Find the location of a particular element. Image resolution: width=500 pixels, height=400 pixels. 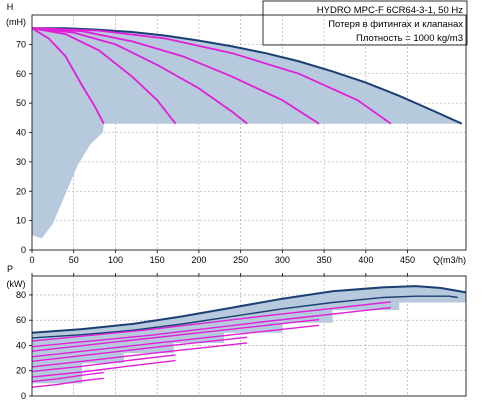

head-xtick-label: 200 is located at coordinates (198, 260).